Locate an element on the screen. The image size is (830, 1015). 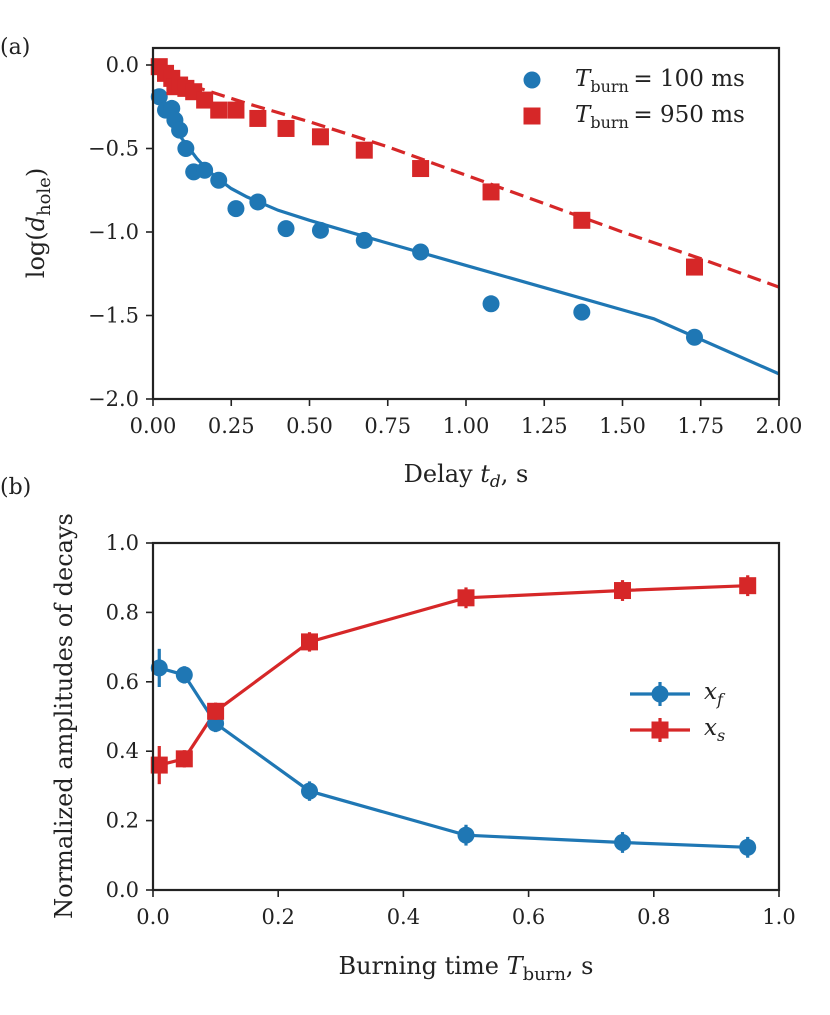
panel-b-x-axis-label-t: T is located at coordinates (516, 966).